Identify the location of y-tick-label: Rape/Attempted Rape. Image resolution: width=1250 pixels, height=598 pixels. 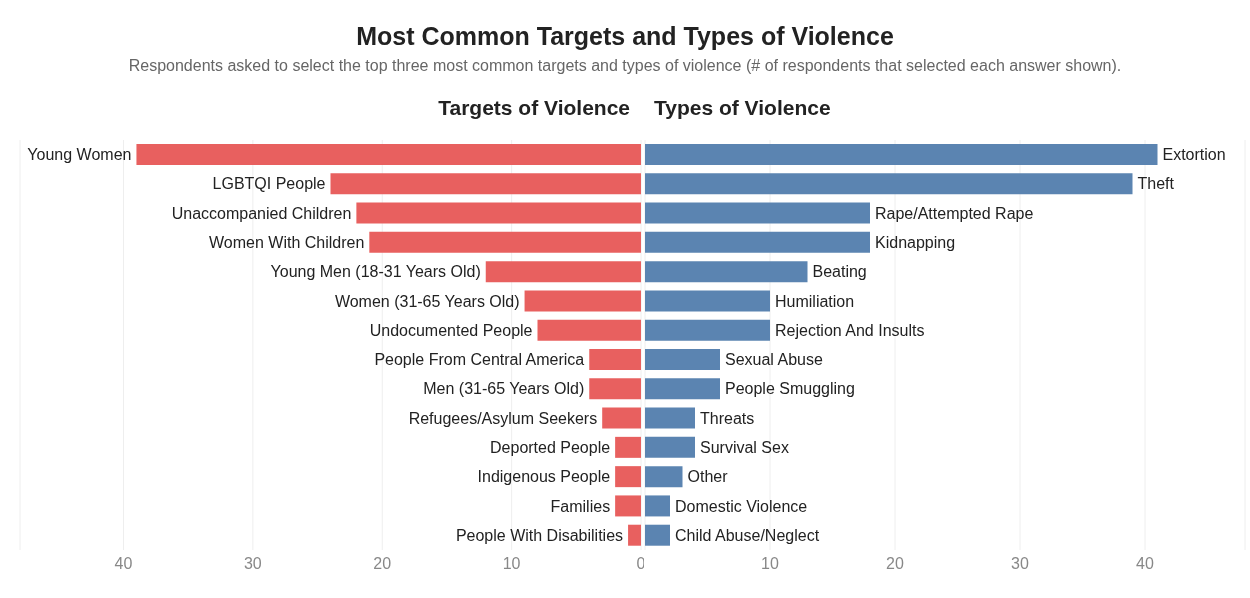
(954, 213).